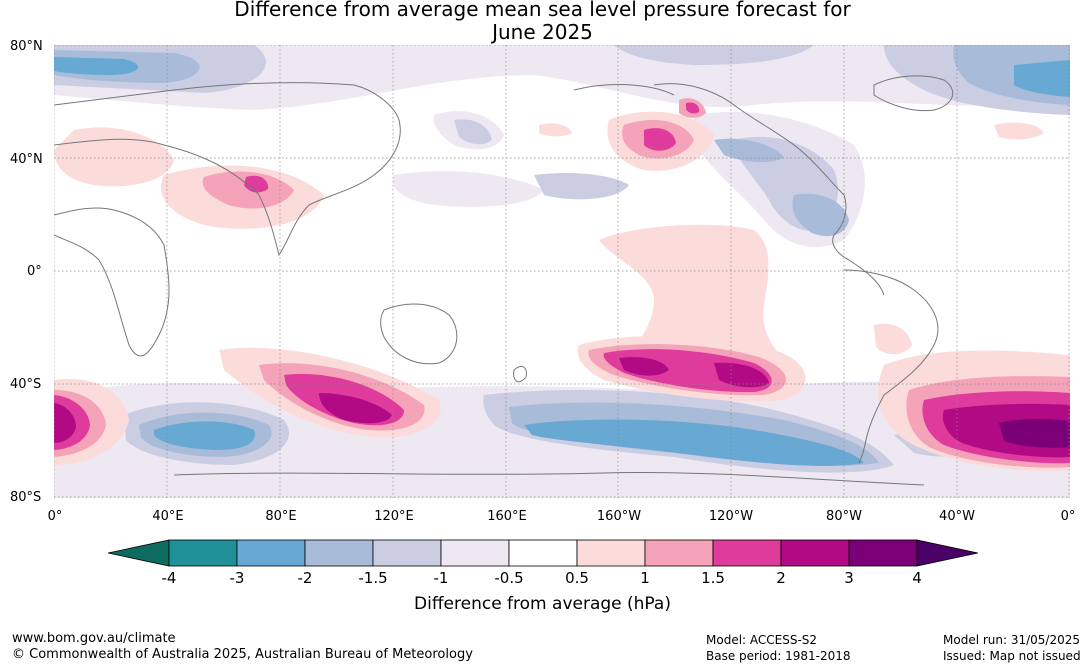 This screenshot has height=667, width=1085. I want to click on lat-label-40n: 40°N, so click(26, 159).